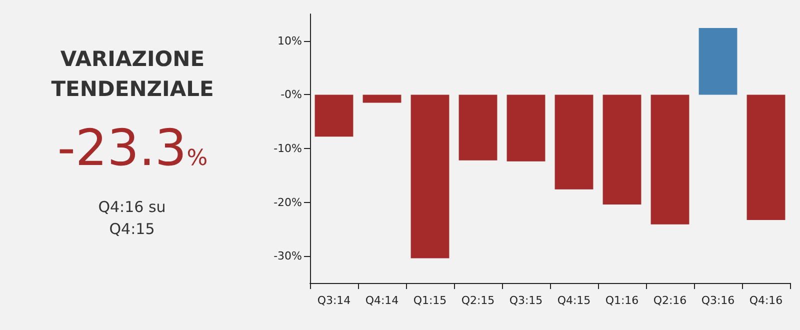  I want to click on x-tick-label: Q3:16, so click(718, 300).